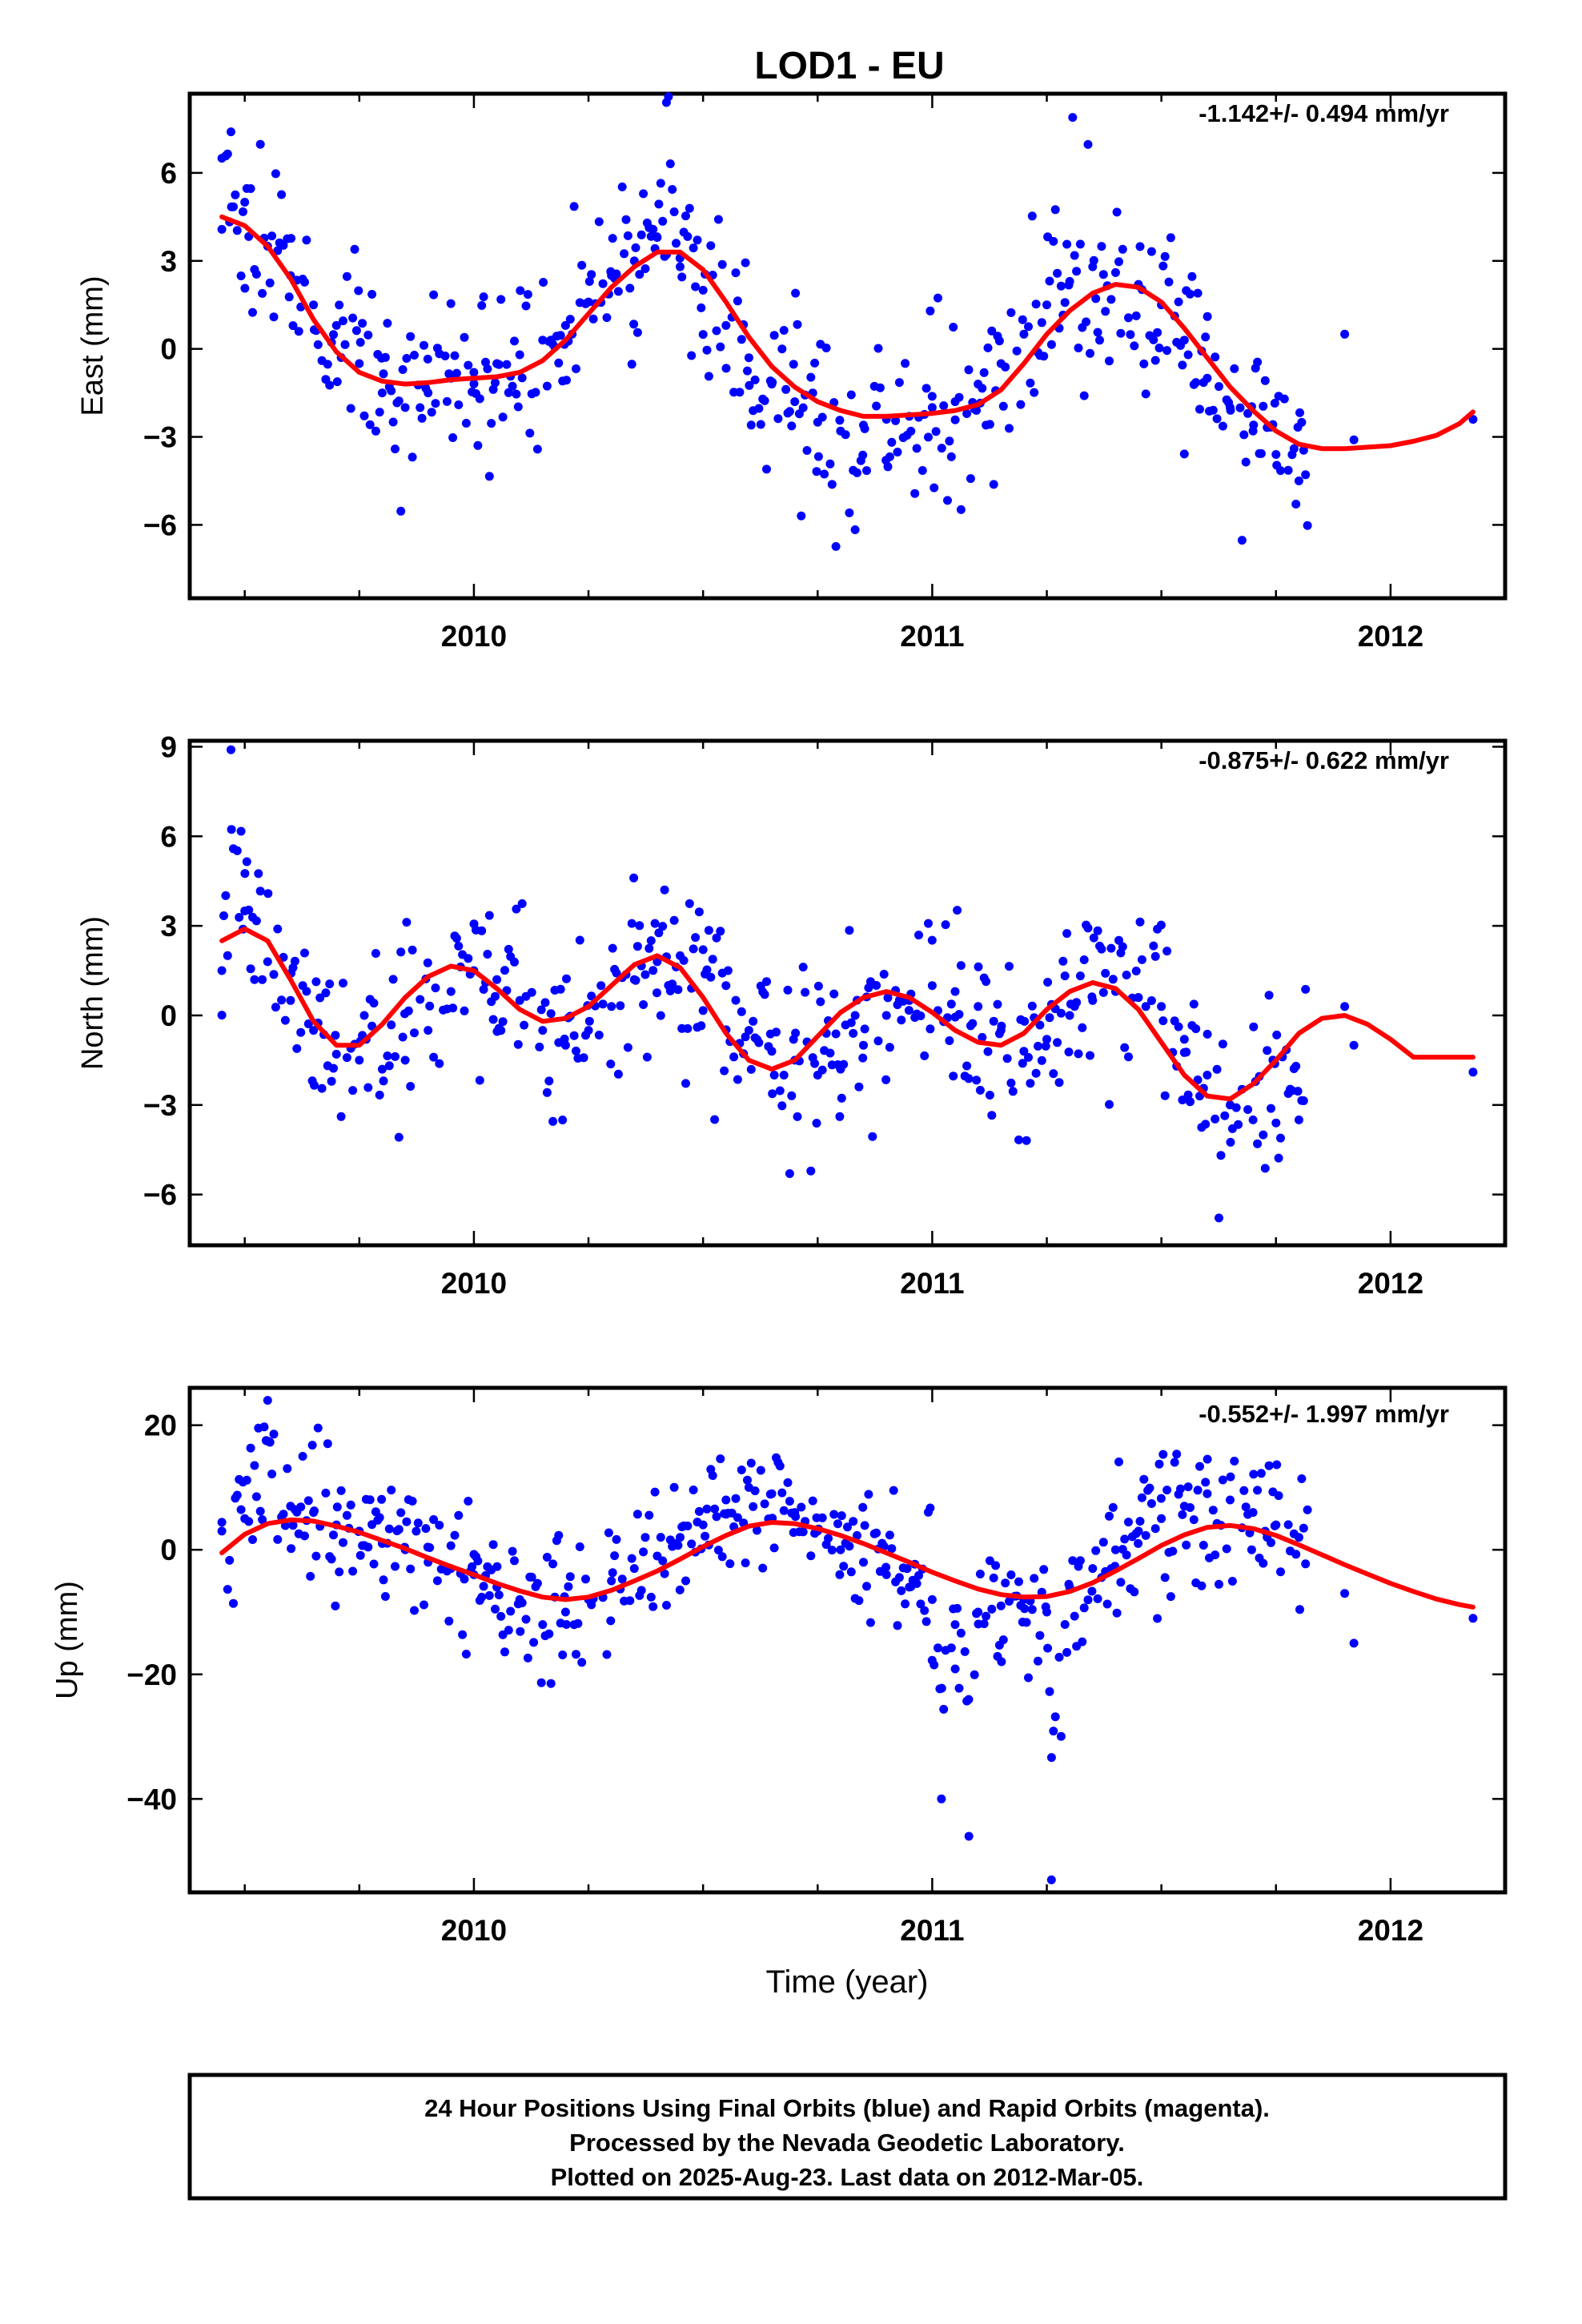 The image size is (1582, 2324). I want to click on x-tick-label: 2012, so click(1390, 636).